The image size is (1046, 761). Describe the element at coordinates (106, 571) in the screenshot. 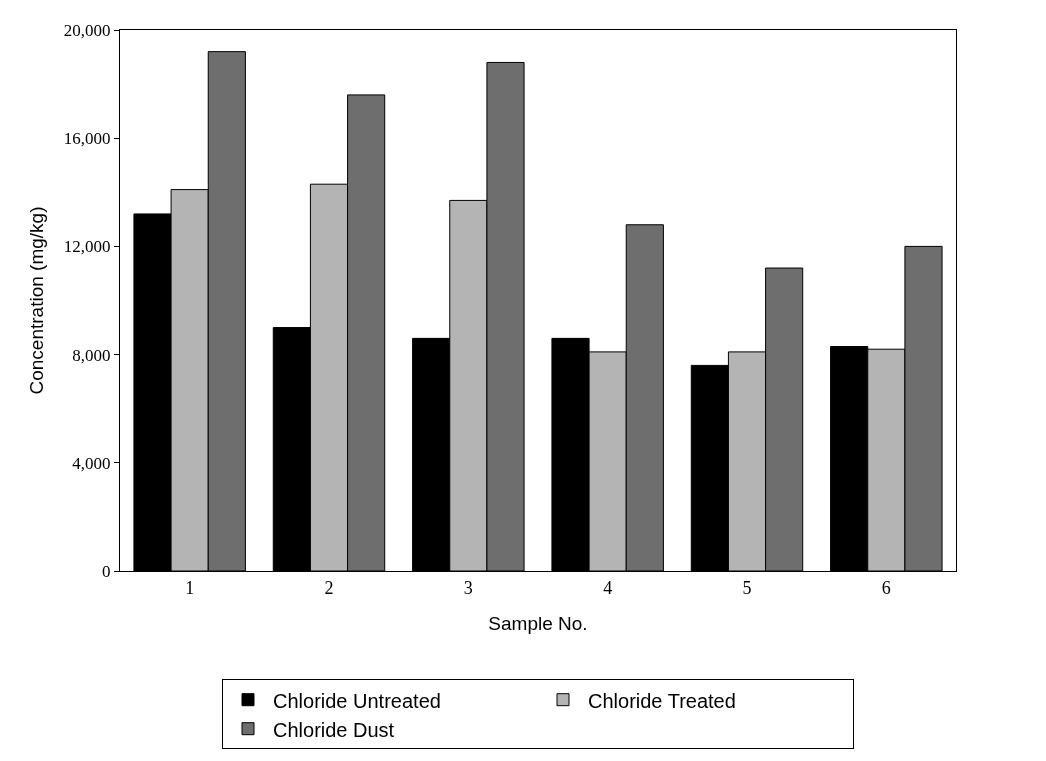

I see `y-tick-label: 0` at that location.